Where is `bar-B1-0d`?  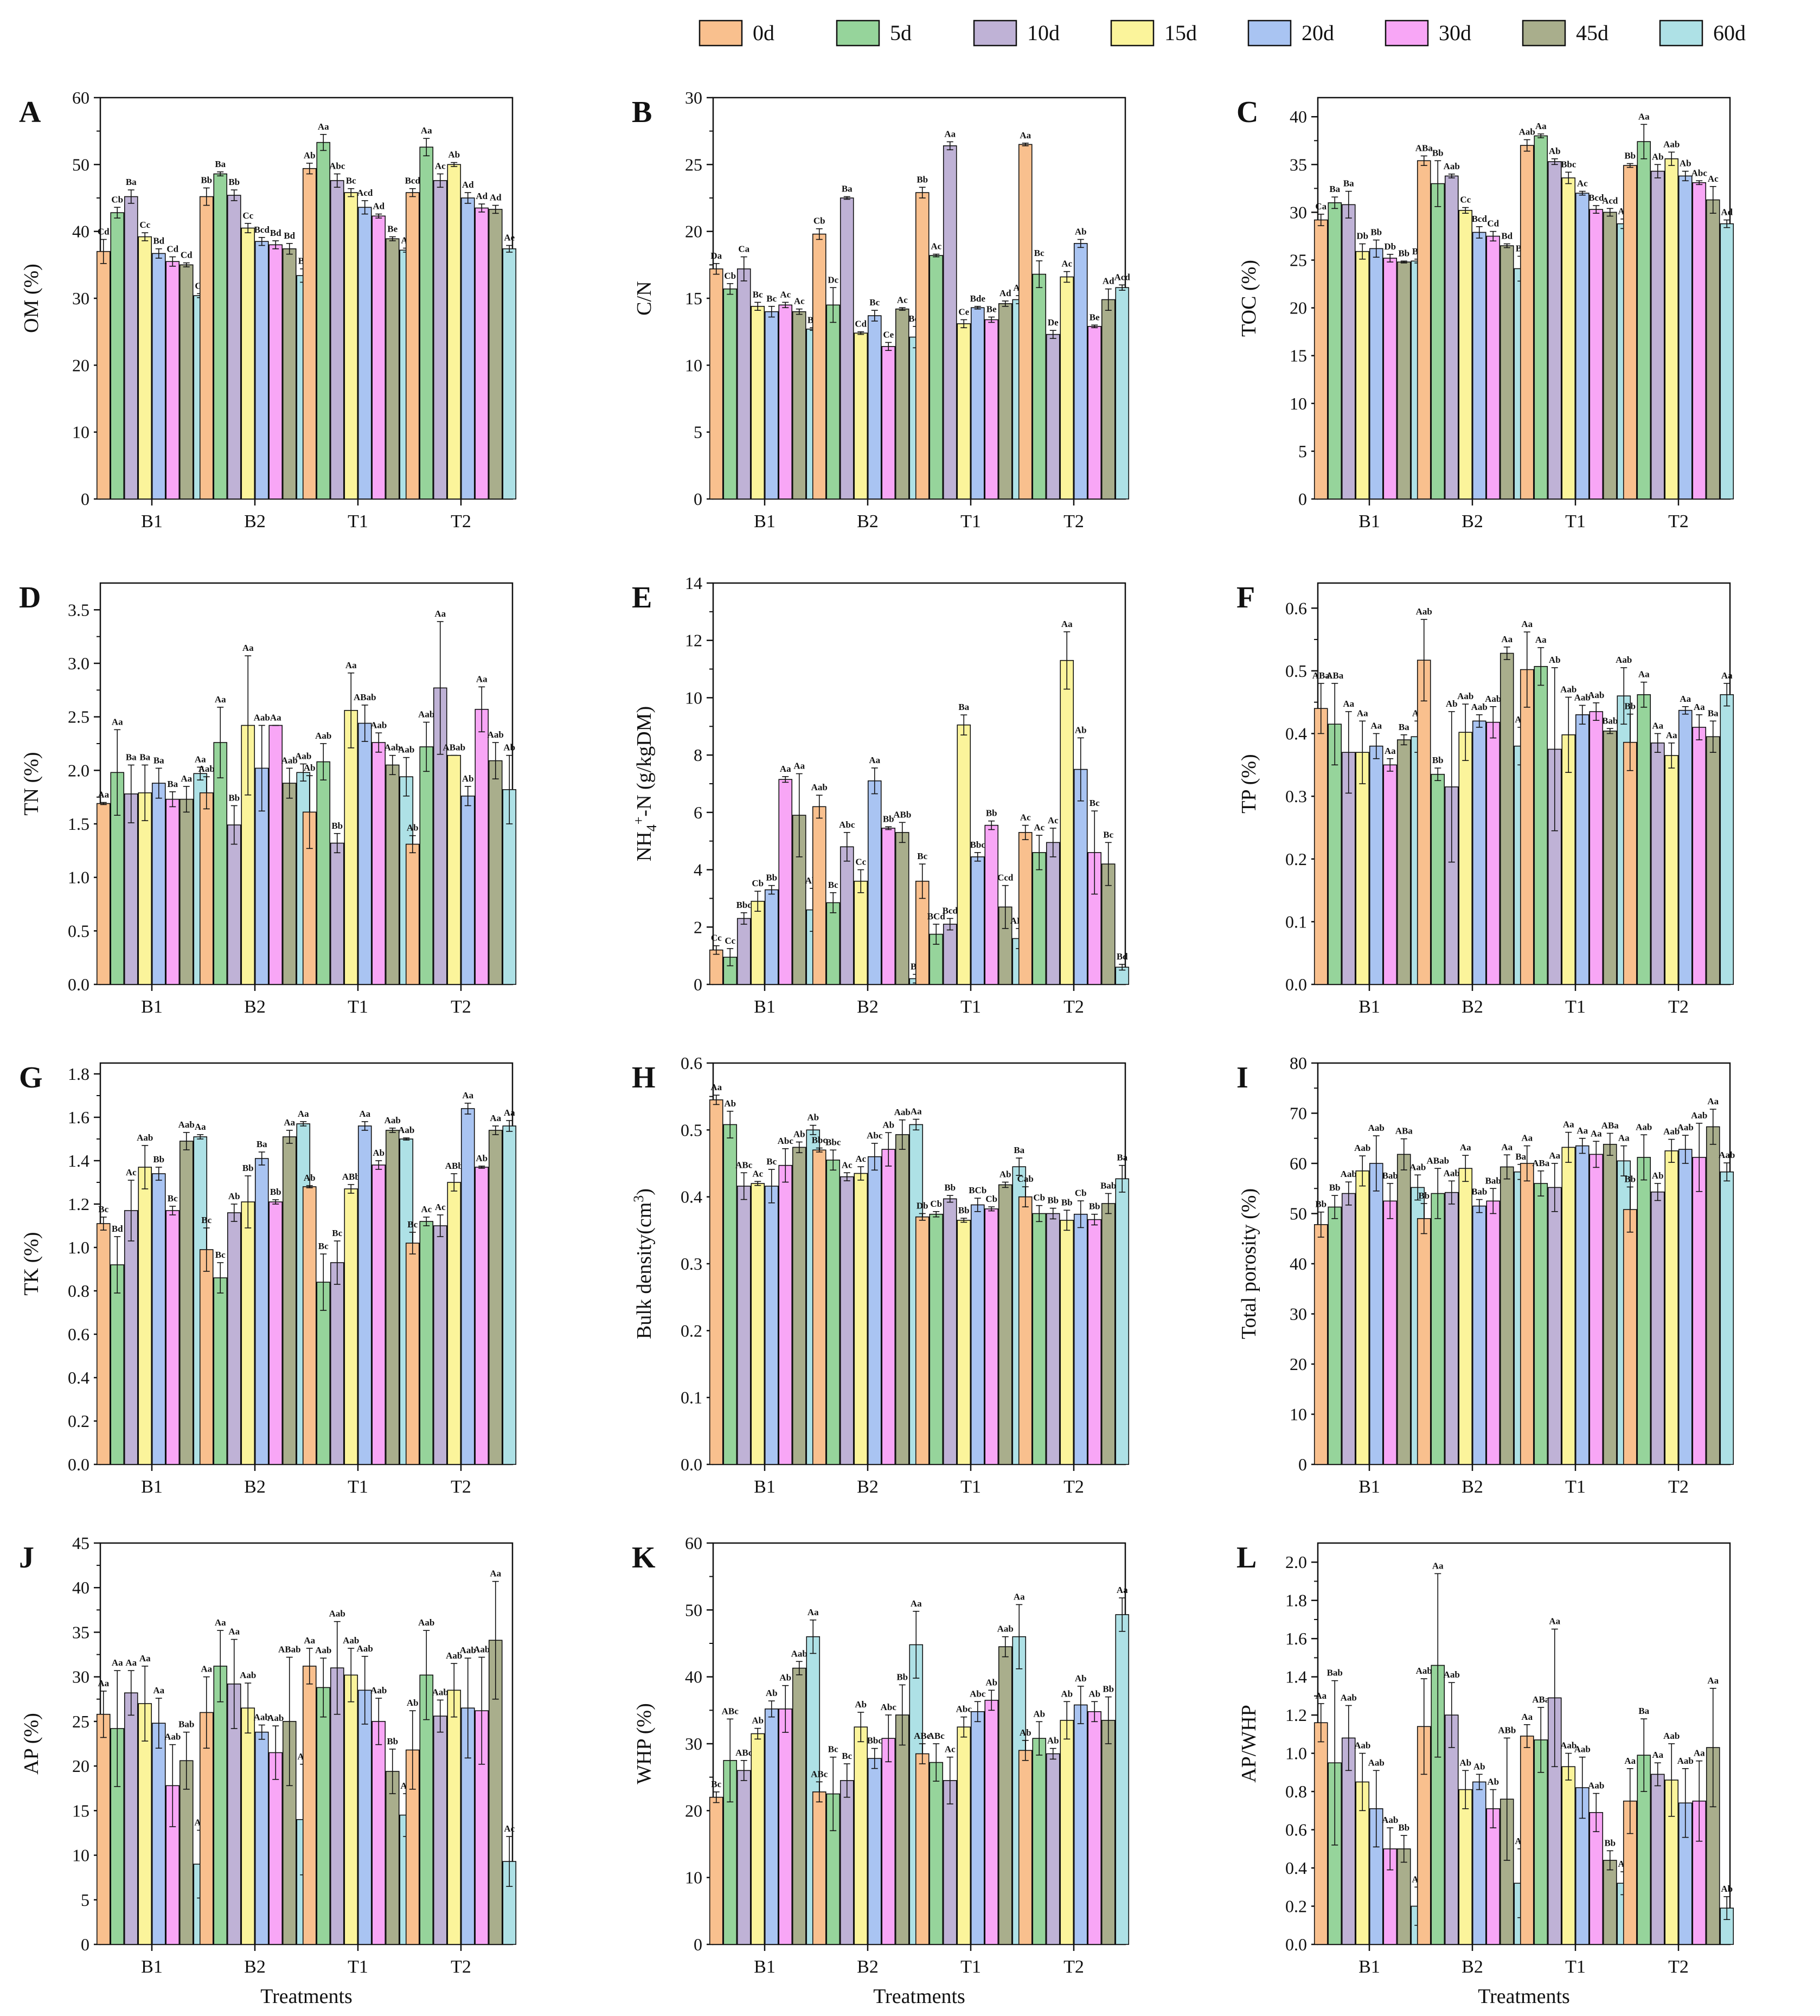
bar-B1-0d is located at coordinates (716, 384).